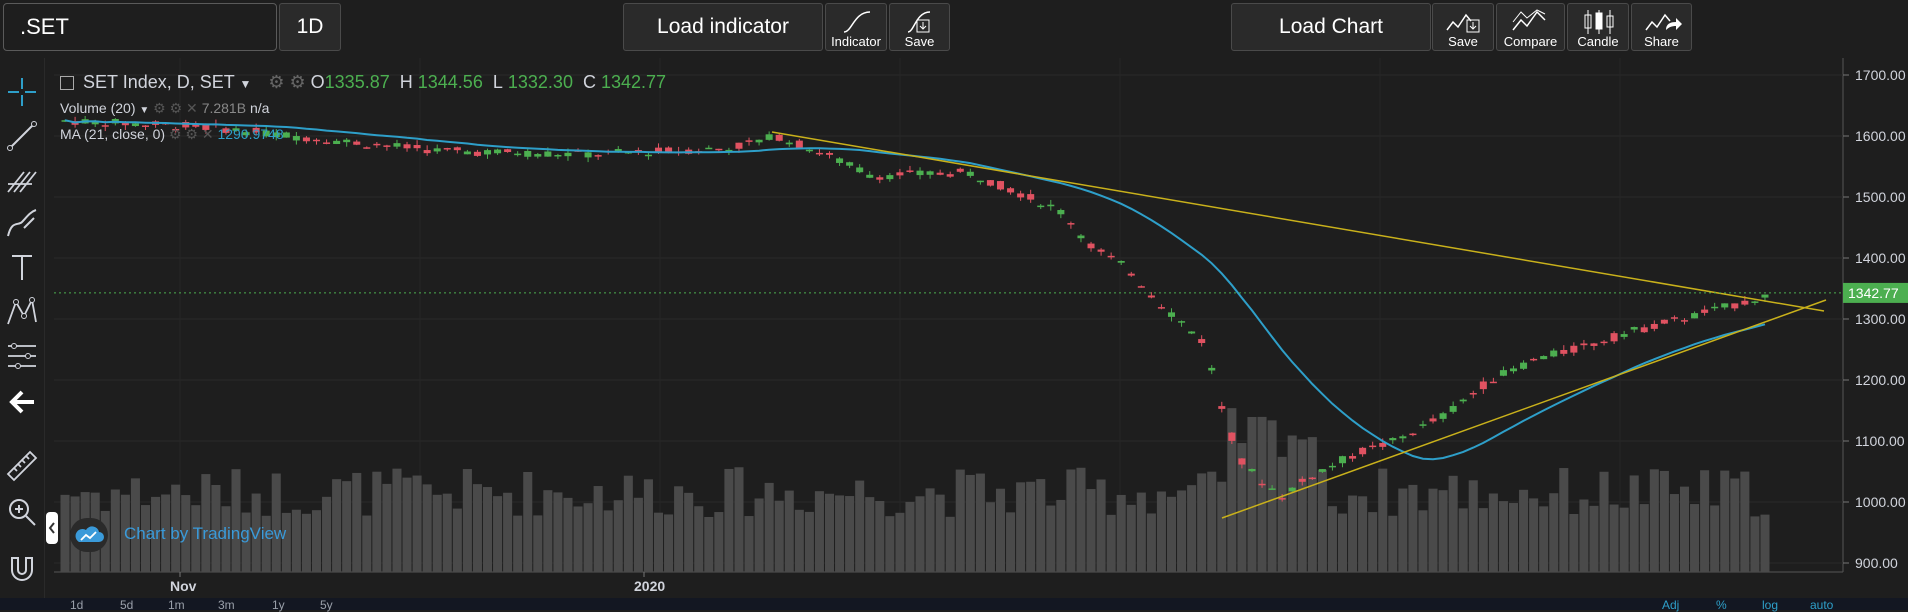 This screenshot has width=1908, height=612. What do you see at coordinates (205, 533) in the screenshot?
I see `watermark-text: Chart by TradingView` at bounding box center [205, 533].